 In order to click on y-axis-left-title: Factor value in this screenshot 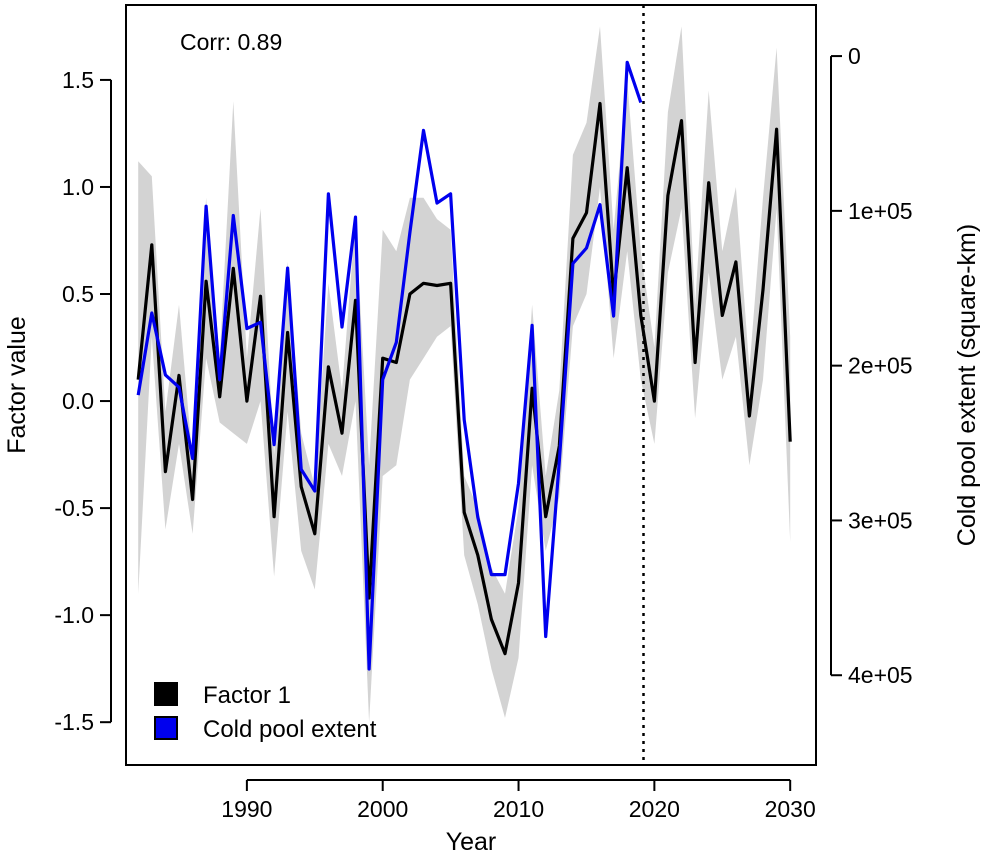, I will do `click(17, 385)`.